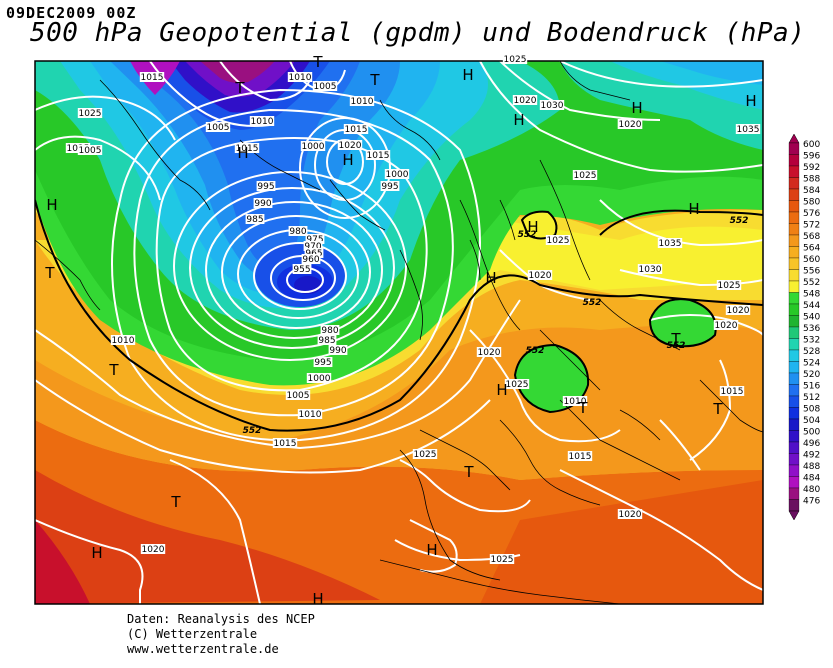  What do you see at coordinates (221, 619) in the screenshot?
I see `credits-data-source: Daten: Reanalysis des NCEP` at bounding box center [221, 619].